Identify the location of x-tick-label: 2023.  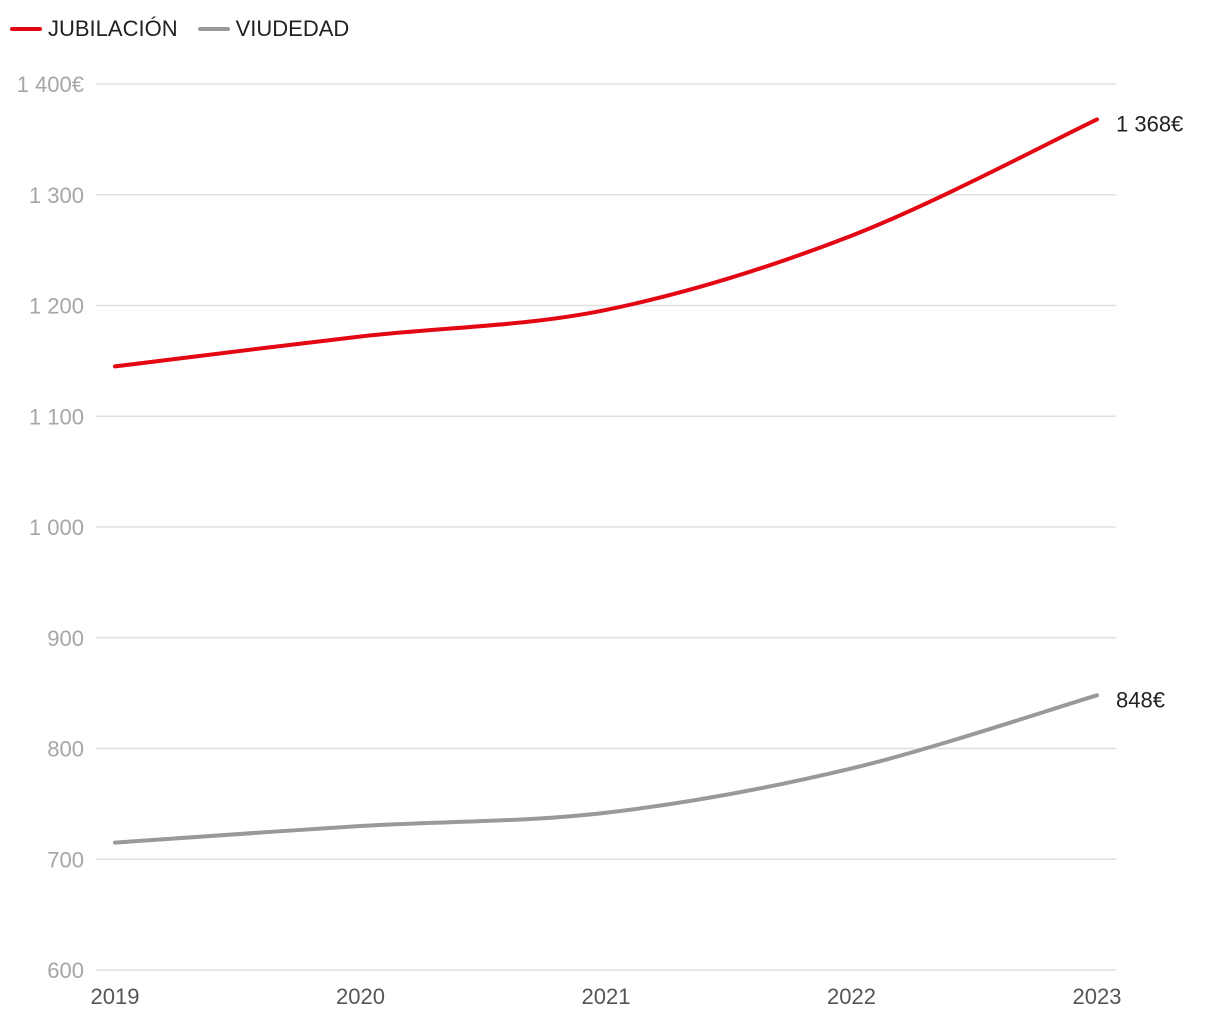
(1097, 996).